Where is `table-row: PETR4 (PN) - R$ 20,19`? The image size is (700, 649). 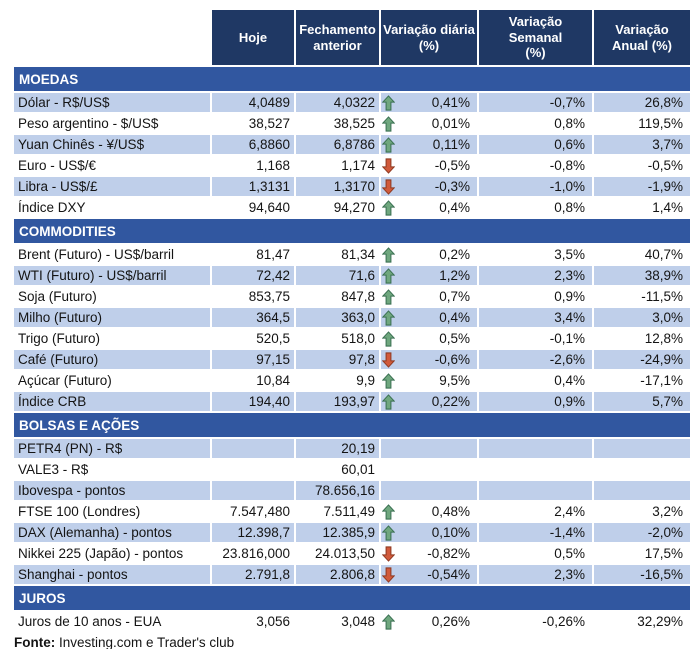 table-row: PETR4 (PN) - R$ 20,19 is located at coordinates (352, 448).